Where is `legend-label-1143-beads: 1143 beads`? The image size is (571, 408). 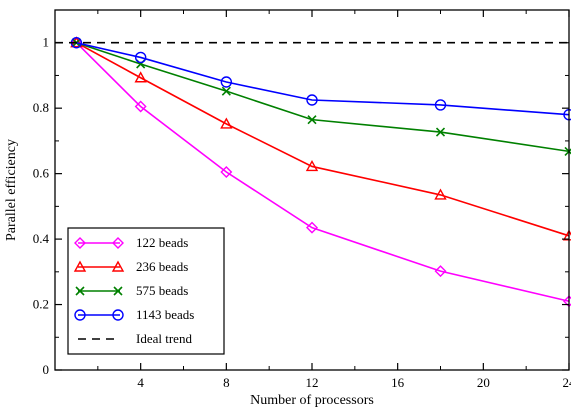
legend-label-1143-beads: 1143 beads is located at coordinates (165, 314).